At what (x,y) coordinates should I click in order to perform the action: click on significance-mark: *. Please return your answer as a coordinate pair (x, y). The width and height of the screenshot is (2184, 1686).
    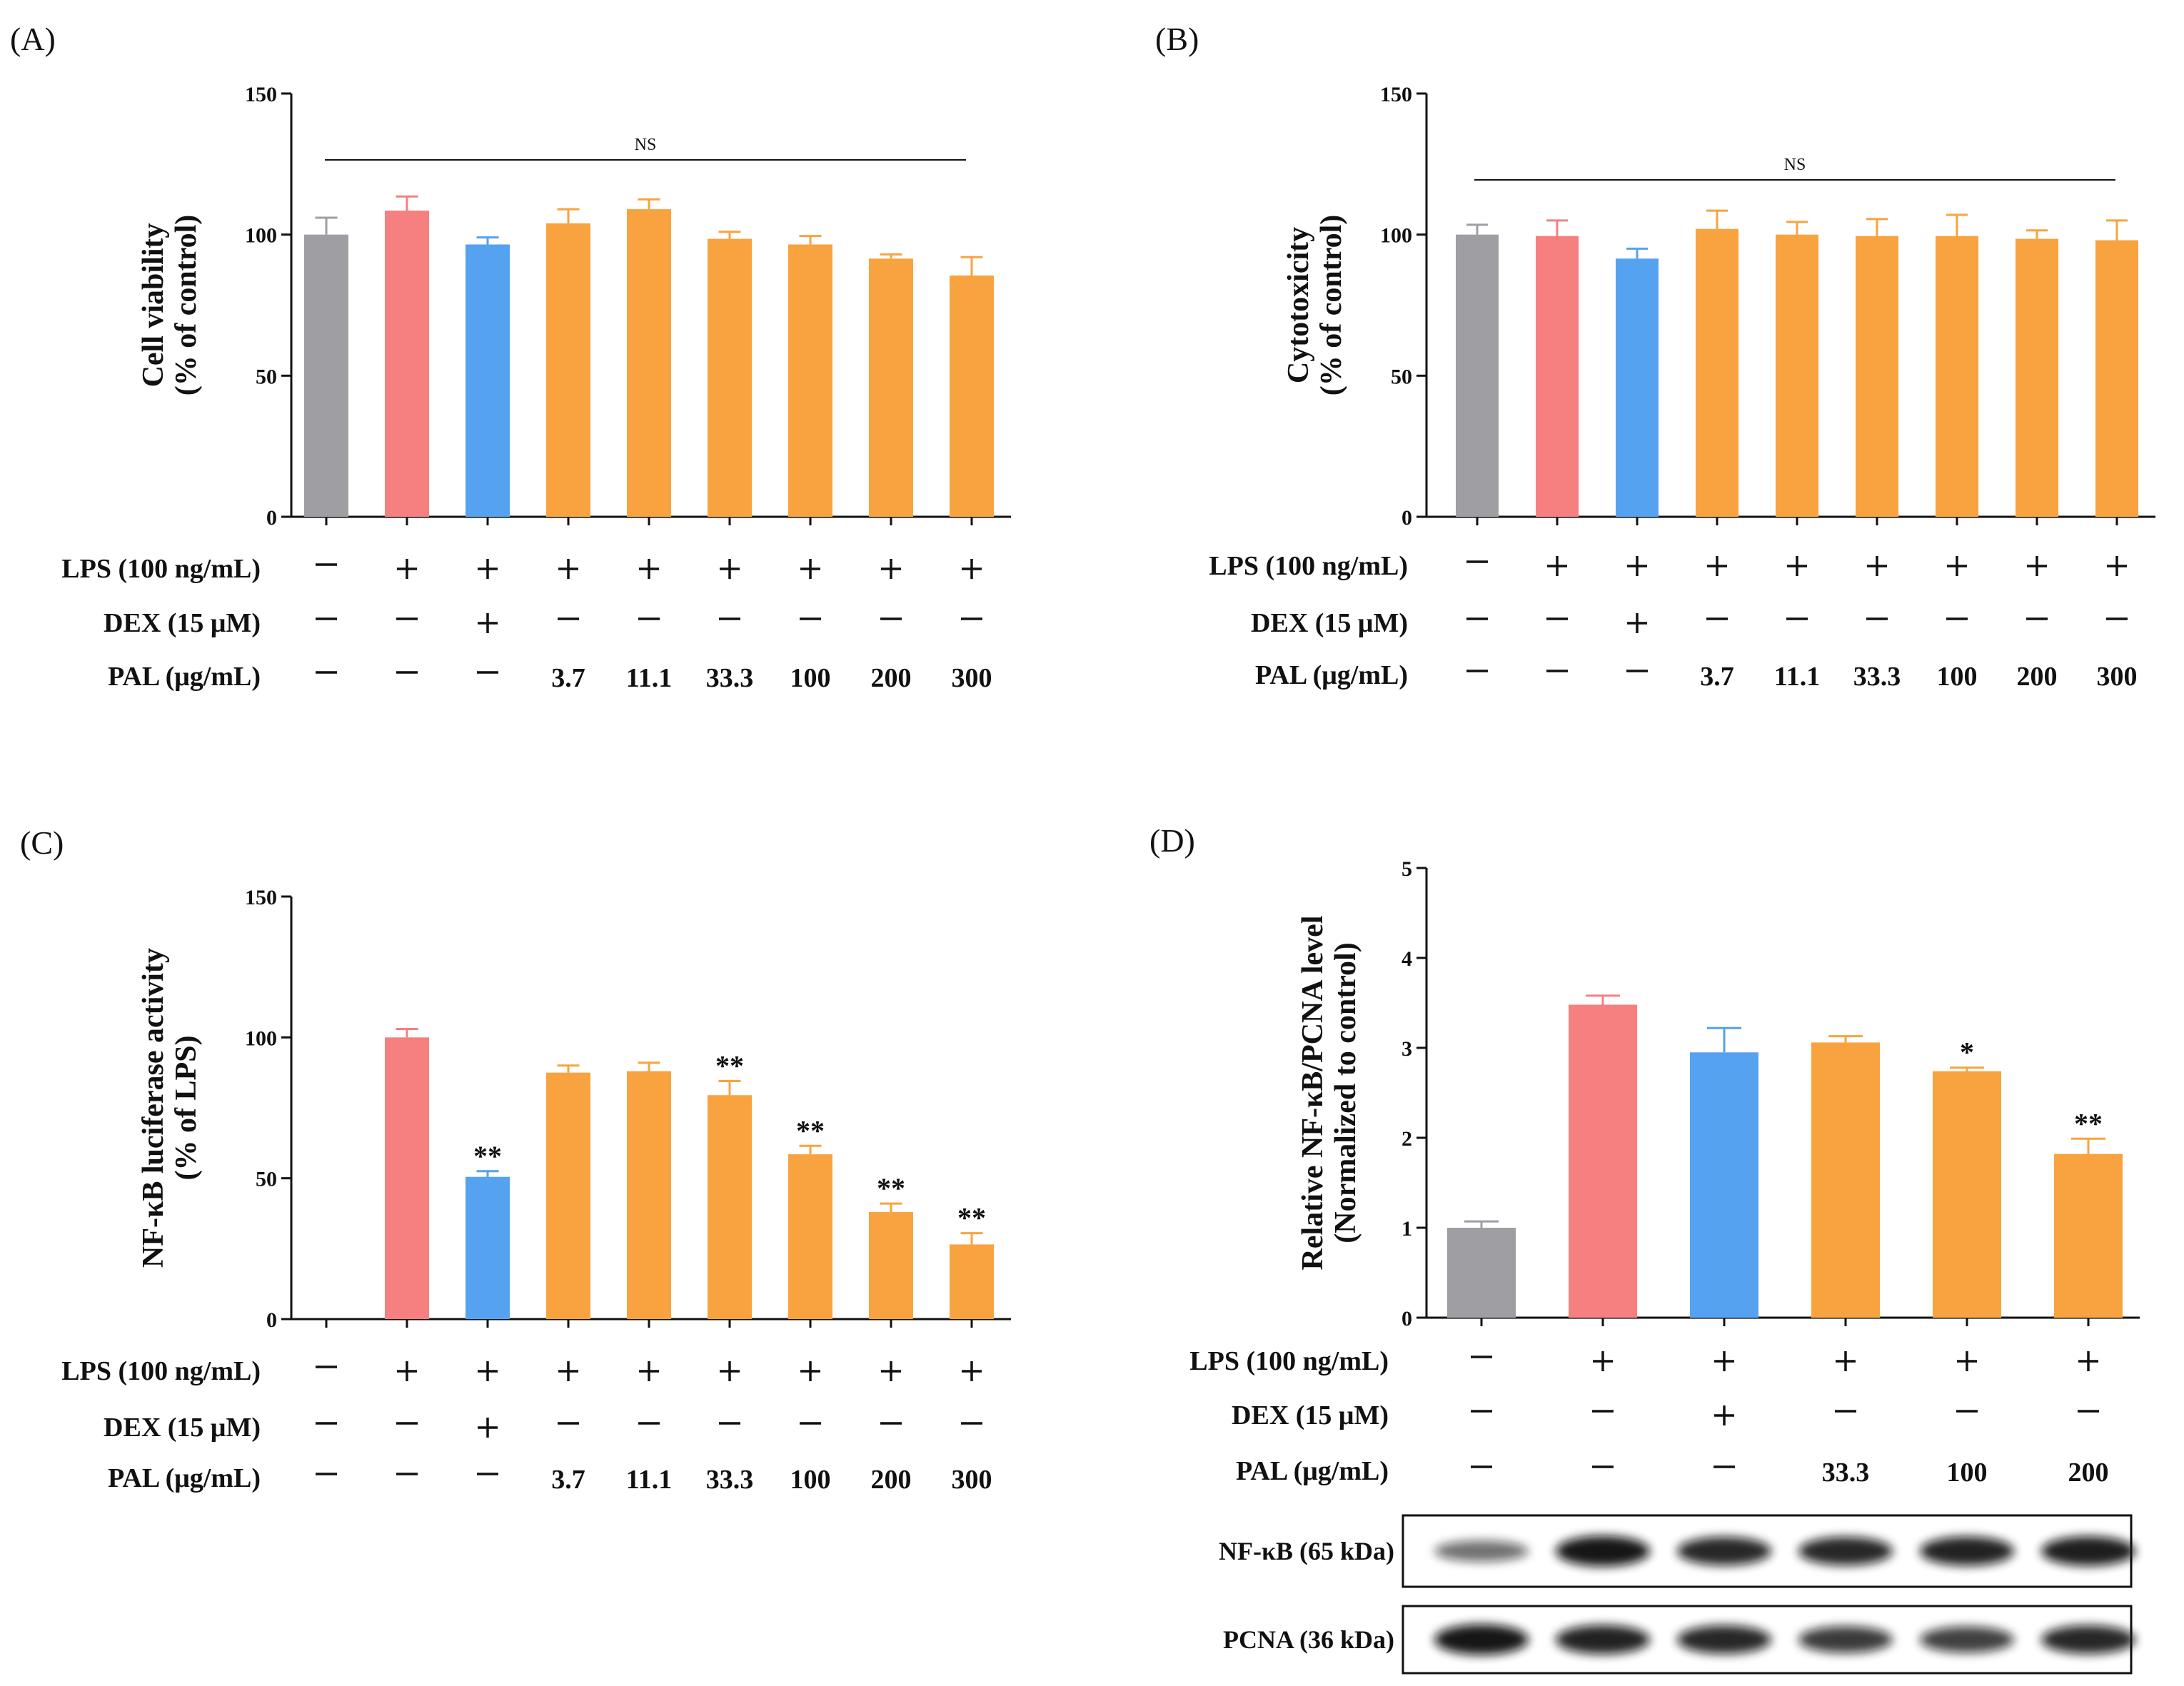
    Looking at the image, I should click on (1967, 1052).